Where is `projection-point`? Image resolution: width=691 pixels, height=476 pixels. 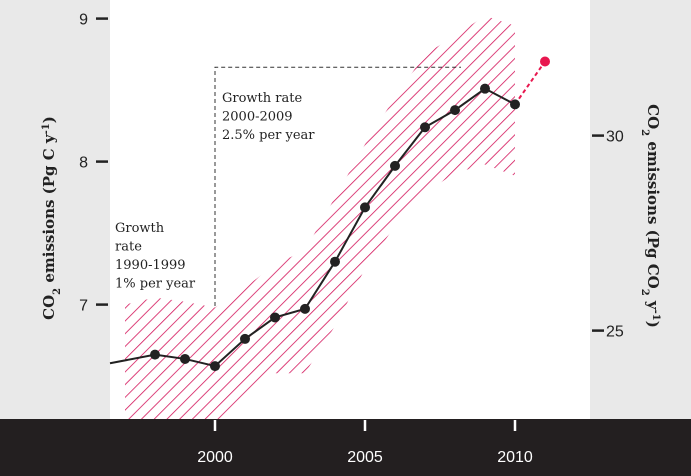
projection-point is located at coordinates (545, 61).